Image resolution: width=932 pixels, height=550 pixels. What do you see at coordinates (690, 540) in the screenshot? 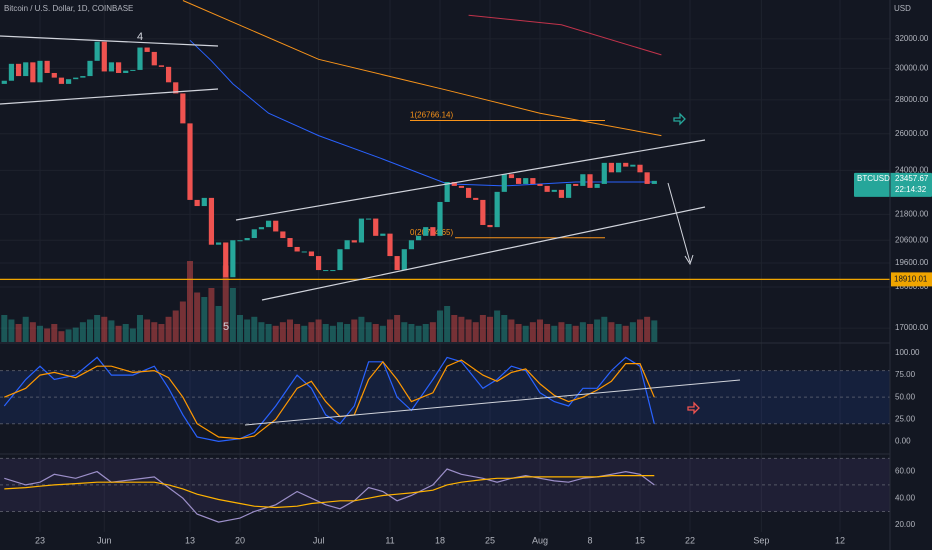
I see `x-tick-label: 22` at bounding box center [690, 540].